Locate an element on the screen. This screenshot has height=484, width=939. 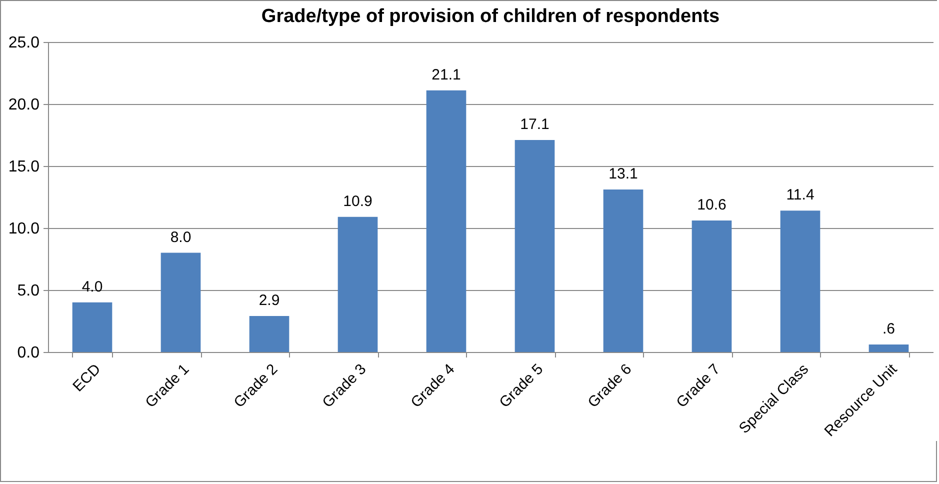
data-label: 10.6 is located at coordinates (711, 205).